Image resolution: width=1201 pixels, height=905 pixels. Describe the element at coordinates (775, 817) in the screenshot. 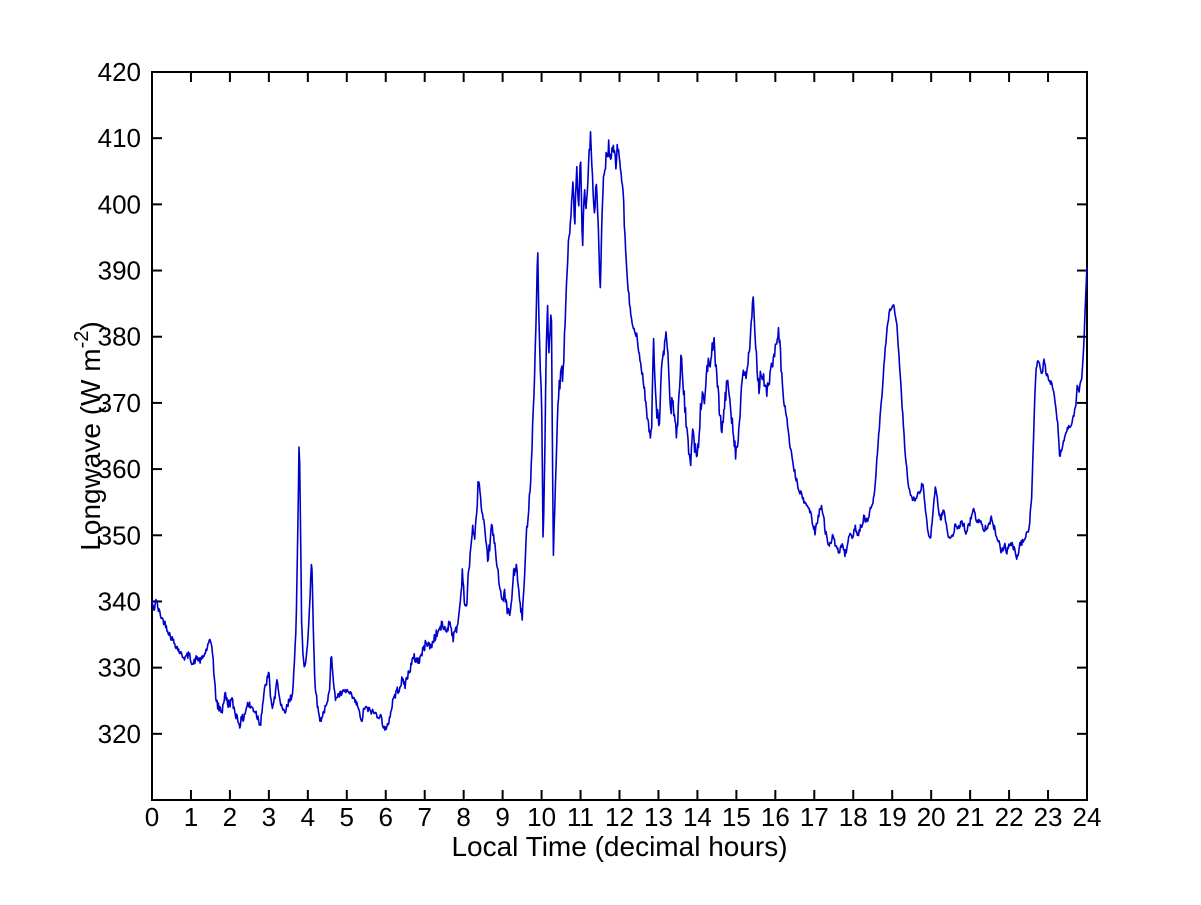

I see `x-tick-label: 16` at that location.